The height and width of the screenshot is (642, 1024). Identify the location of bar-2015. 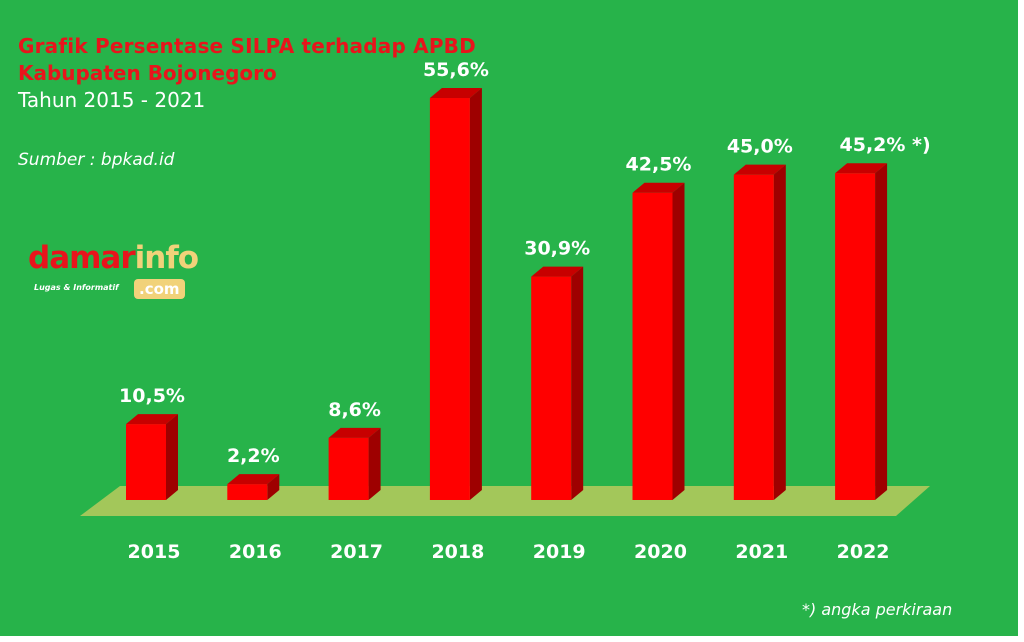
(152, 457).